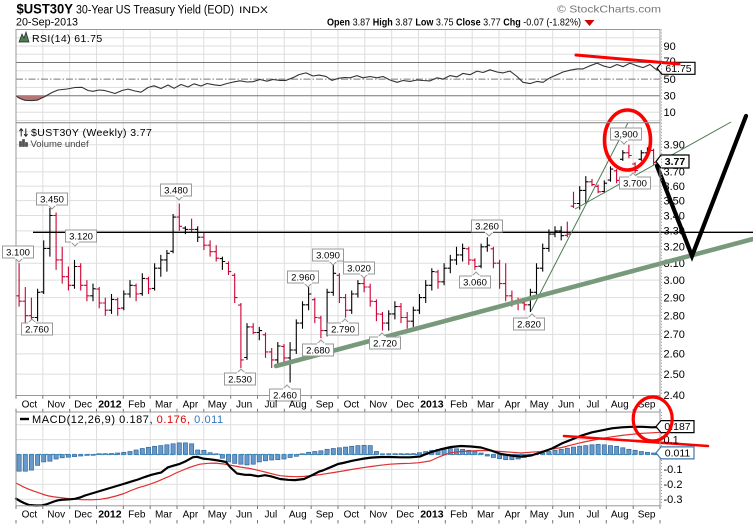 This screenshot has width=753, height=530. What do you see at coordinates (674, 335) in the screenshot?
I see `svg-text: 2.70` at bounding box center [674, 335].